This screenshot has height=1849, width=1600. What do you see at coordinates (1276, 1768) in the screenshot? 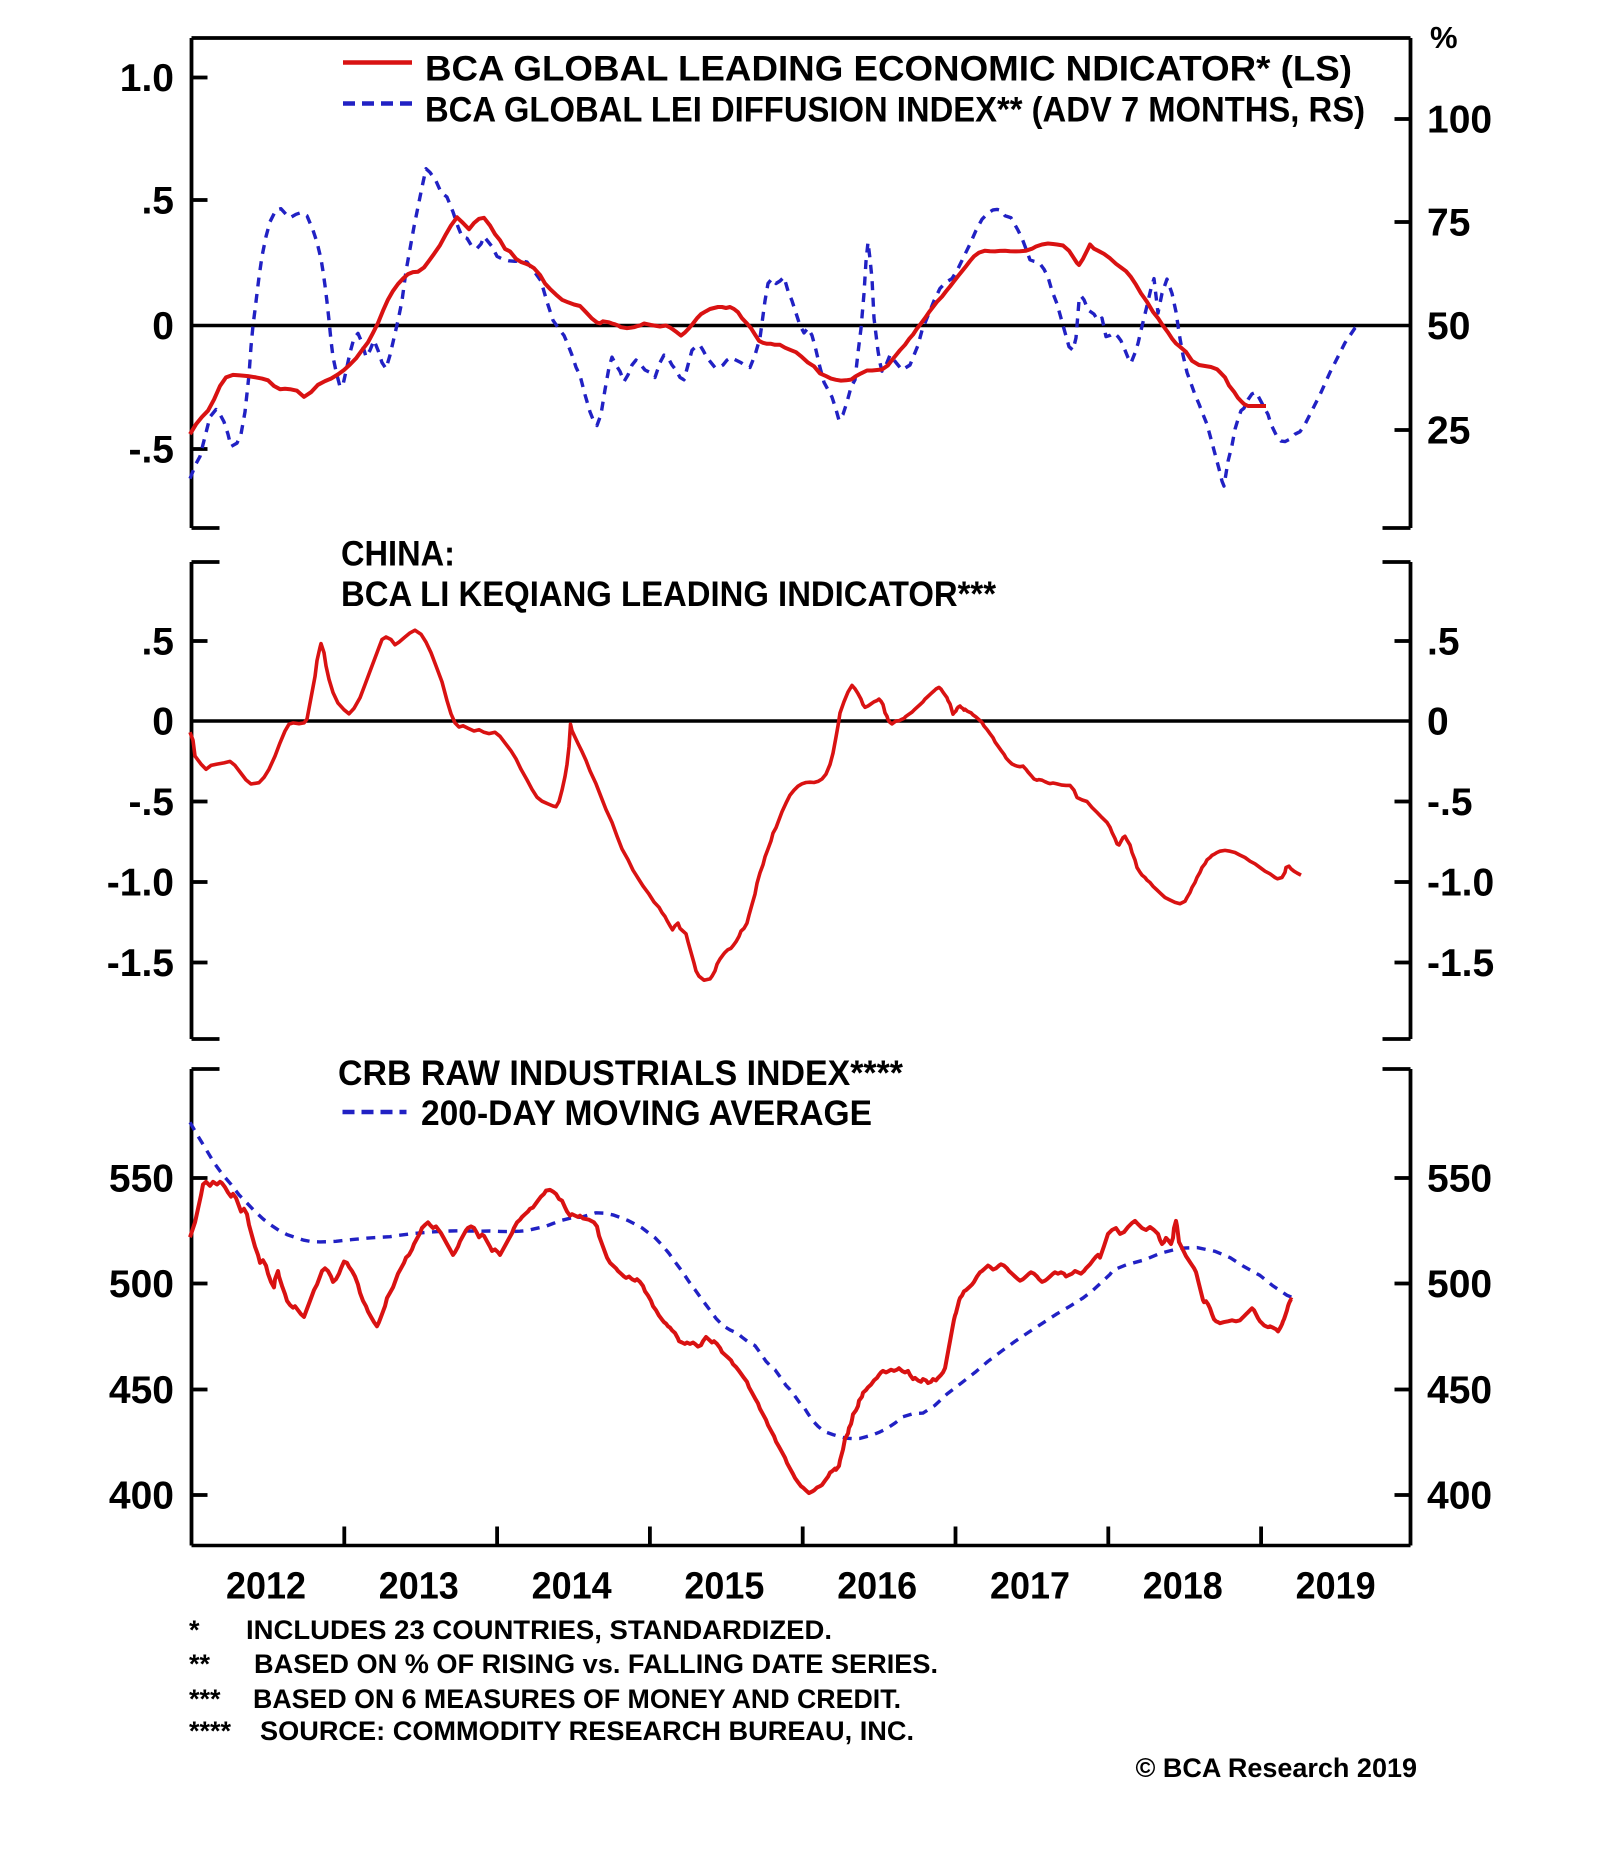
I see `svg-text: © BCA Research 2019` at bounding box center [1276, 1768].